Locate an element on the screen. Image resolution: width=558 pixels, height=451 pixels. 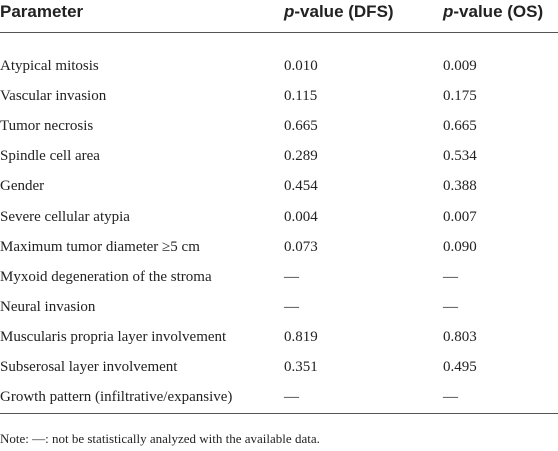
p-value-cell: 0.351 is located at coordinates (301, 367).